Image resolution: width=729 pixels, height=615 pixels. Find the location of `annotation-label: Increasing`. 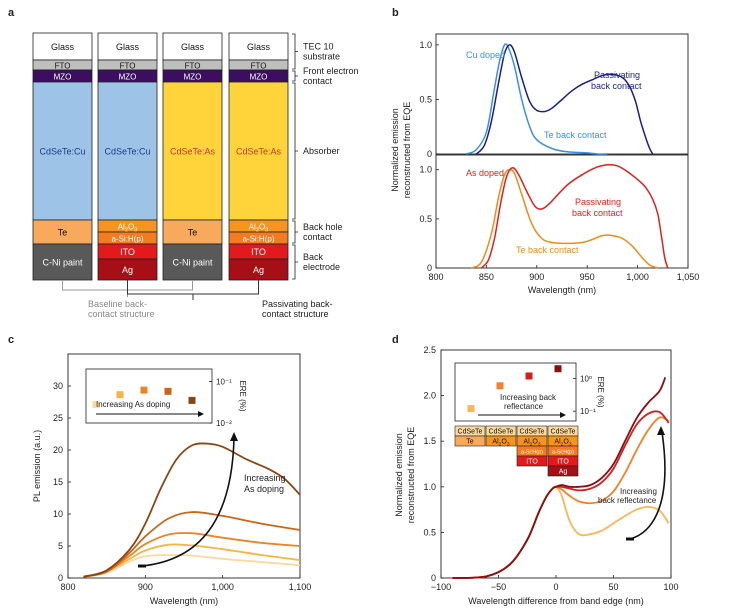

annotation-label: Increasing is located at coordinates (638, 491).